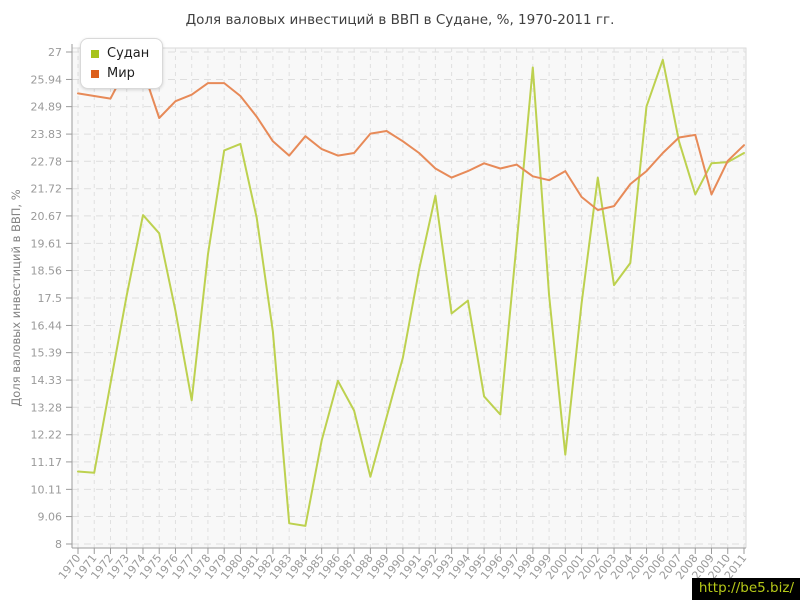 The width and height of the screenshot is (800, 600). What do you see at coordinates (47, 189) in the screenshot?
I see `y-tick-label: 21.72` at bounding box center [47, 189].